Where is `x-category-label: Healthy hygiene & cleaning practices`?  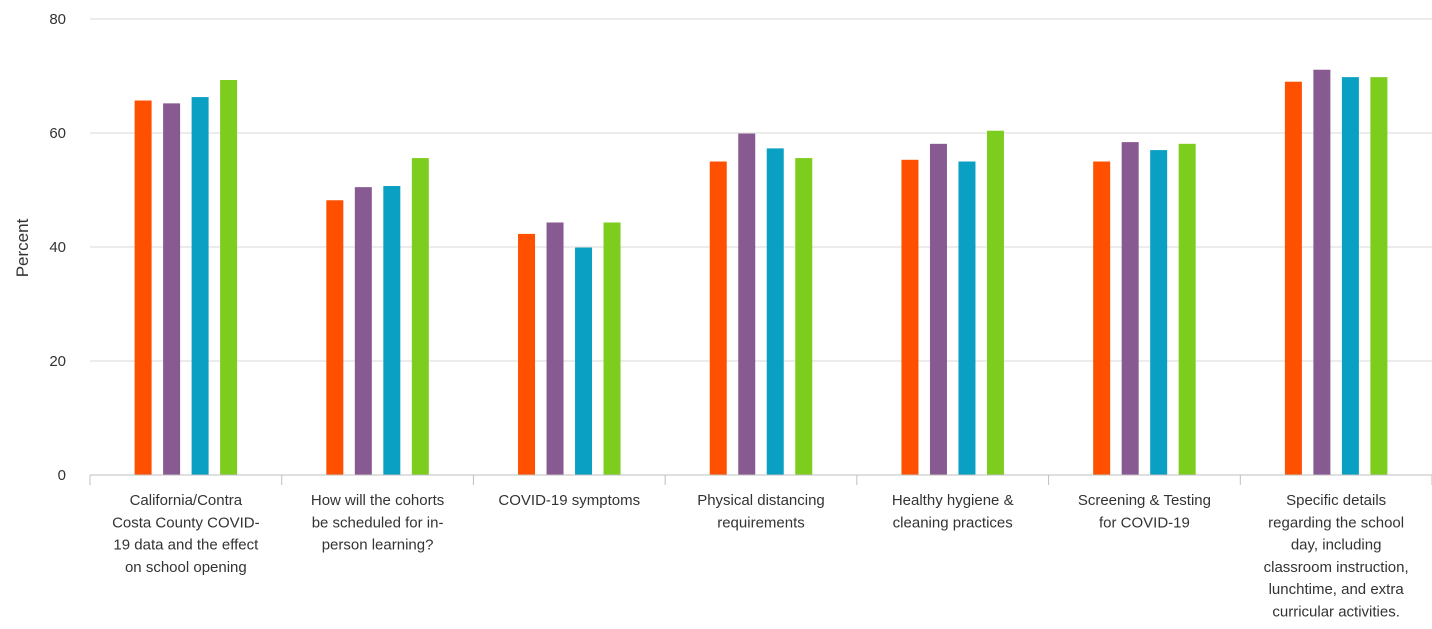
x-category-label: Healthy hygiene & cleaning practices is located at coordinates (953, 511).